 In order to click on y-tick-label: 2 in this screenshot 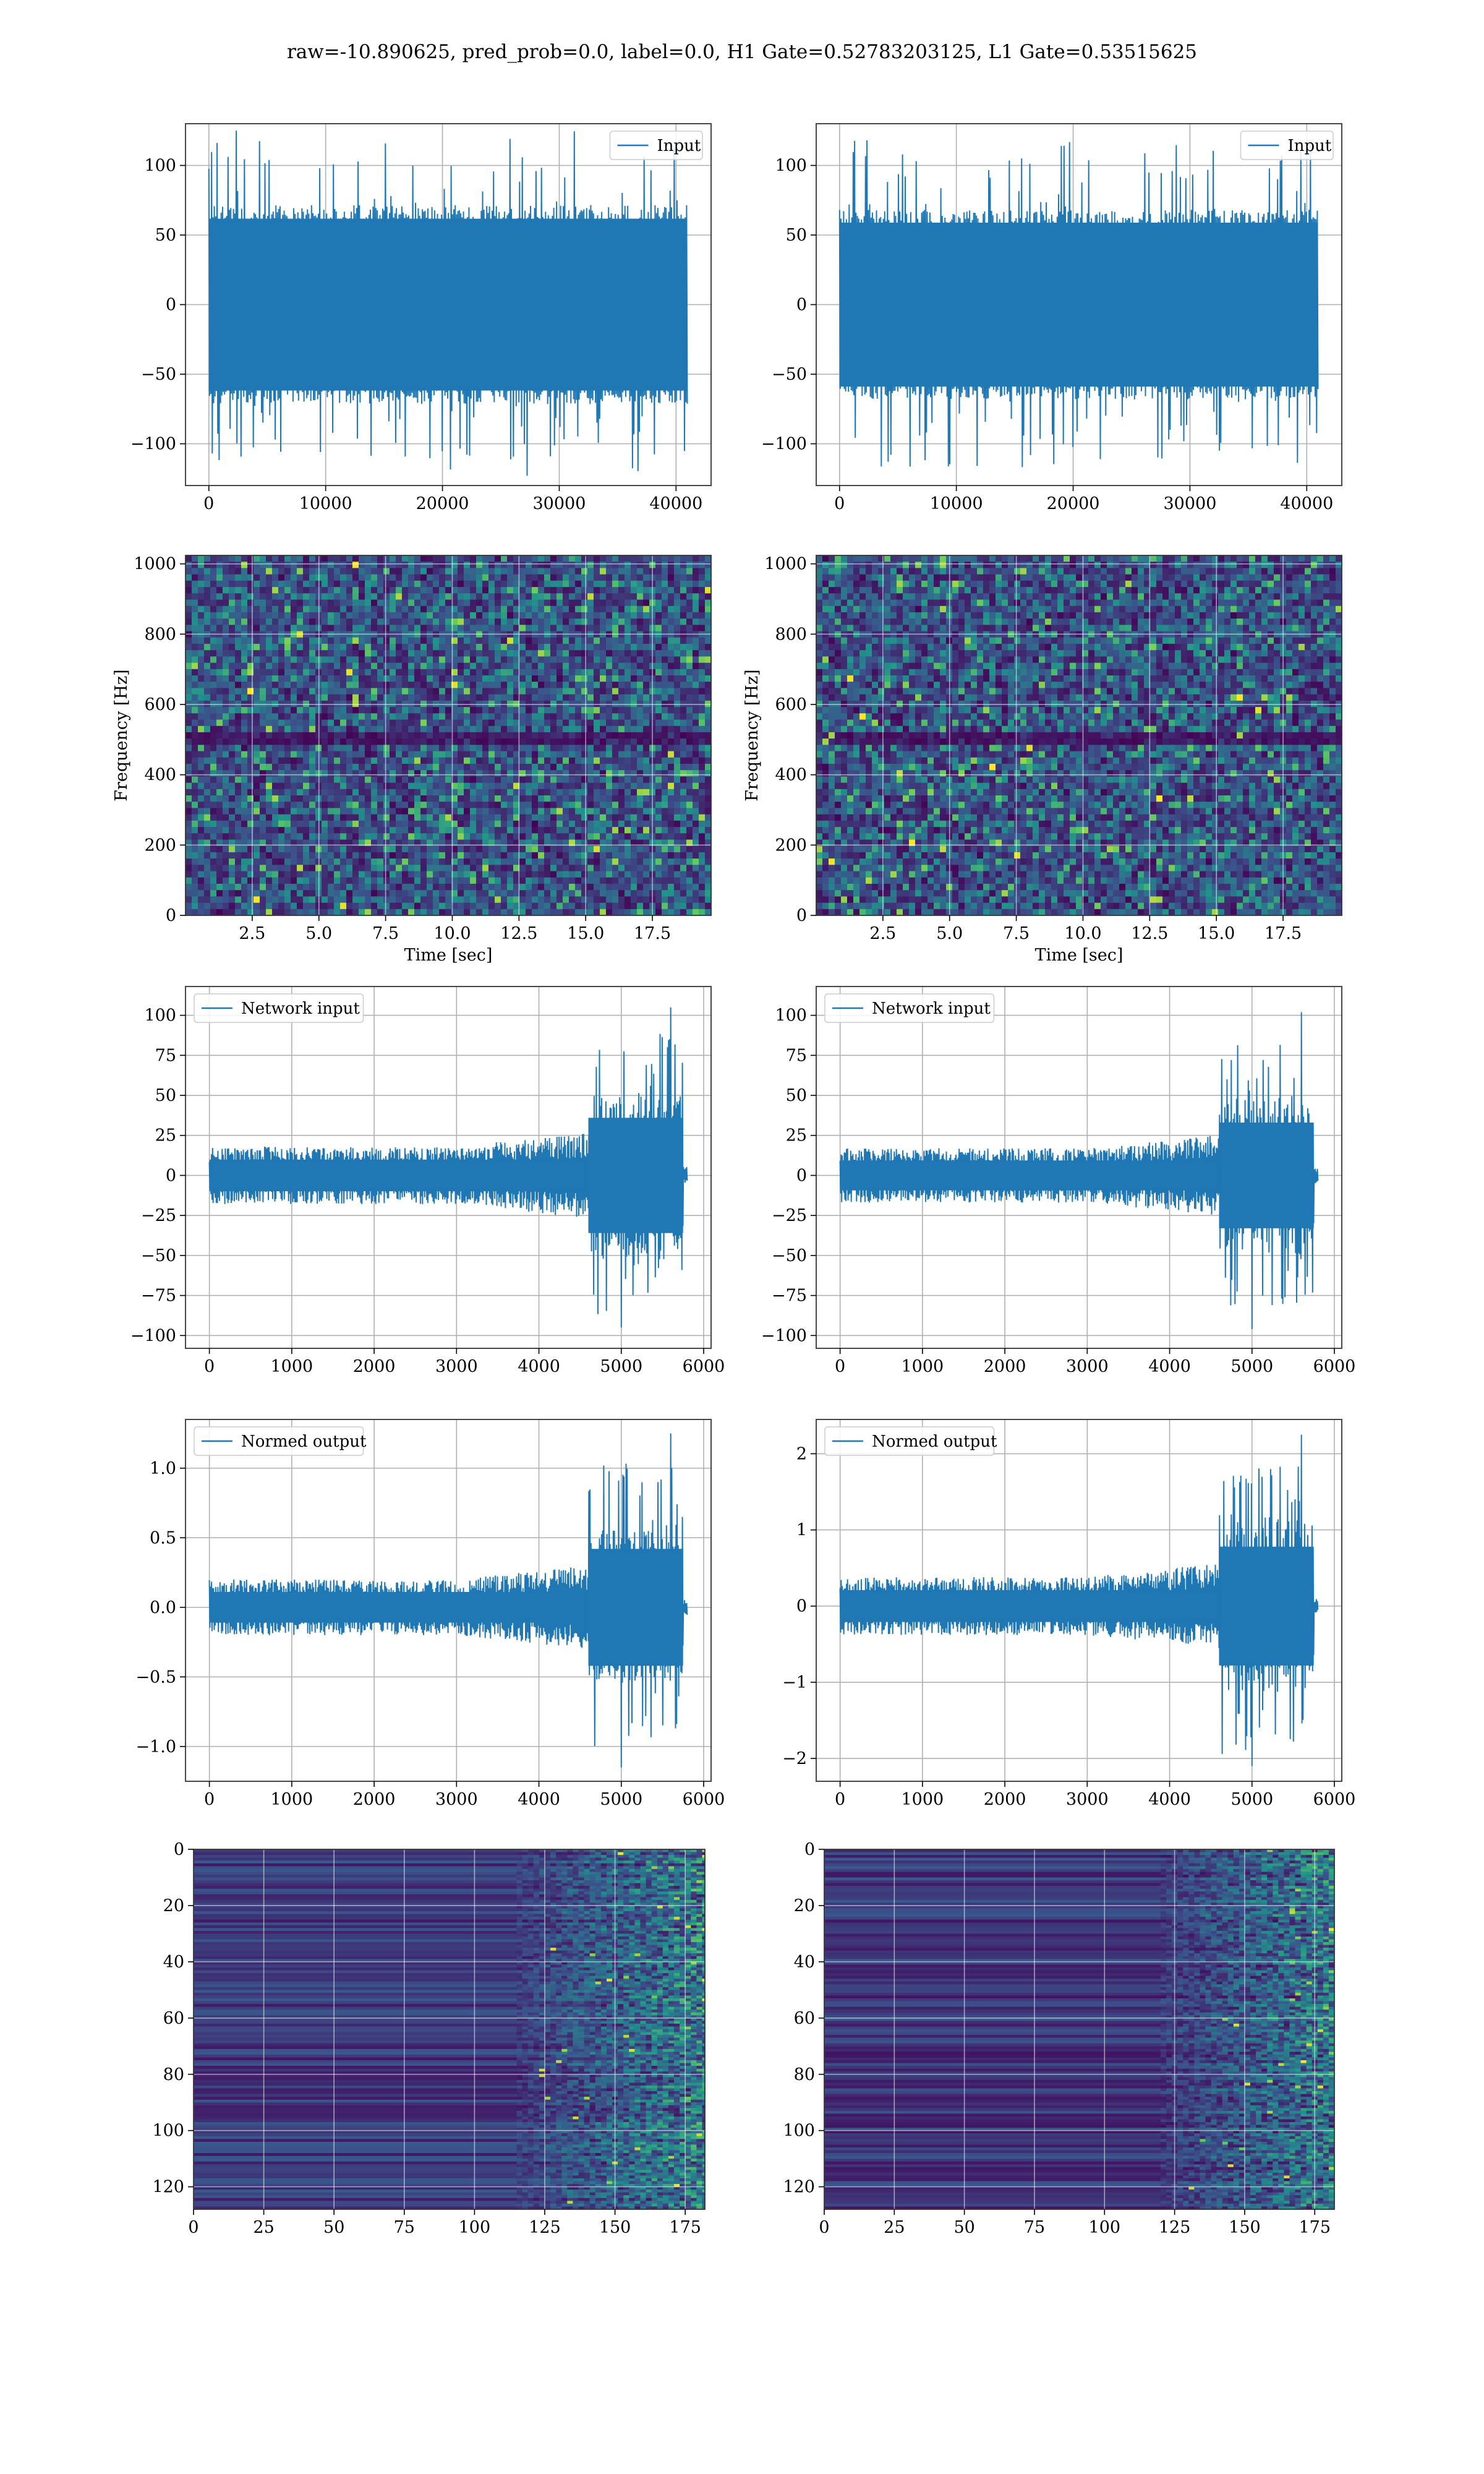, I will do `click(801, 1453)`.